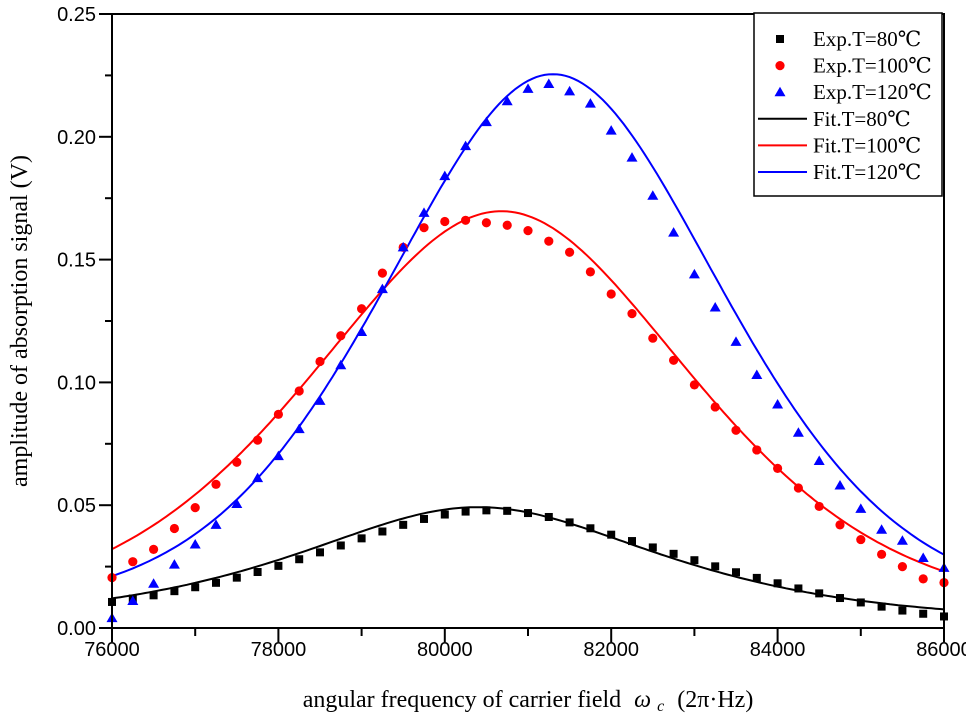 The image size is (966, 727). I want to click on y-axis-tick-label: 0.25, so click(76, 15).